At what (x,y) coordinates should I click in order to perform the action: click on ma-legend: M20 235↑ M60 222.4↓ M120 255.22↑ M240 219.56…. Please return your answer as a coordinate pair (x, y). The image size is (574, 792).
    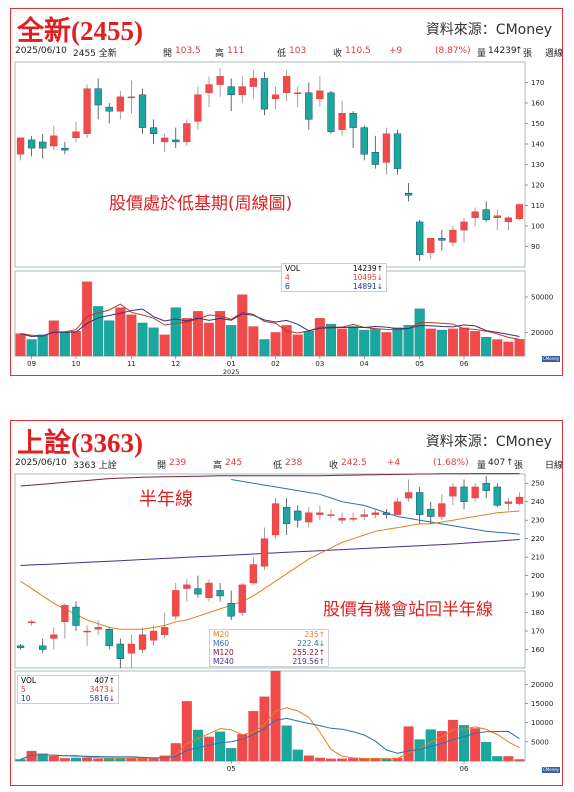
    Looking at the image, I should click on (269, 648).